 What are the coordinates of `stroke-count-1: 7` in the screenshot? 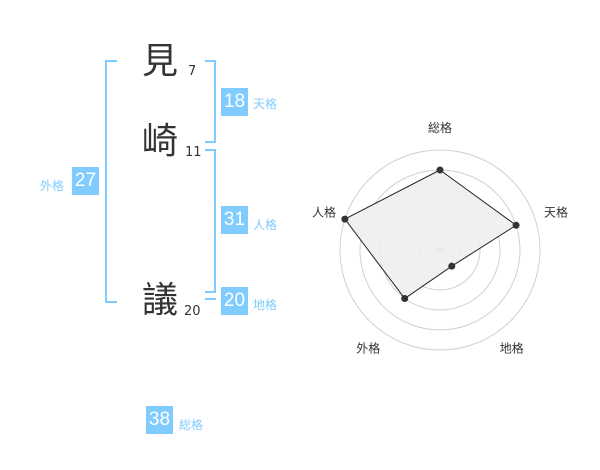 It's located at (192, 71).